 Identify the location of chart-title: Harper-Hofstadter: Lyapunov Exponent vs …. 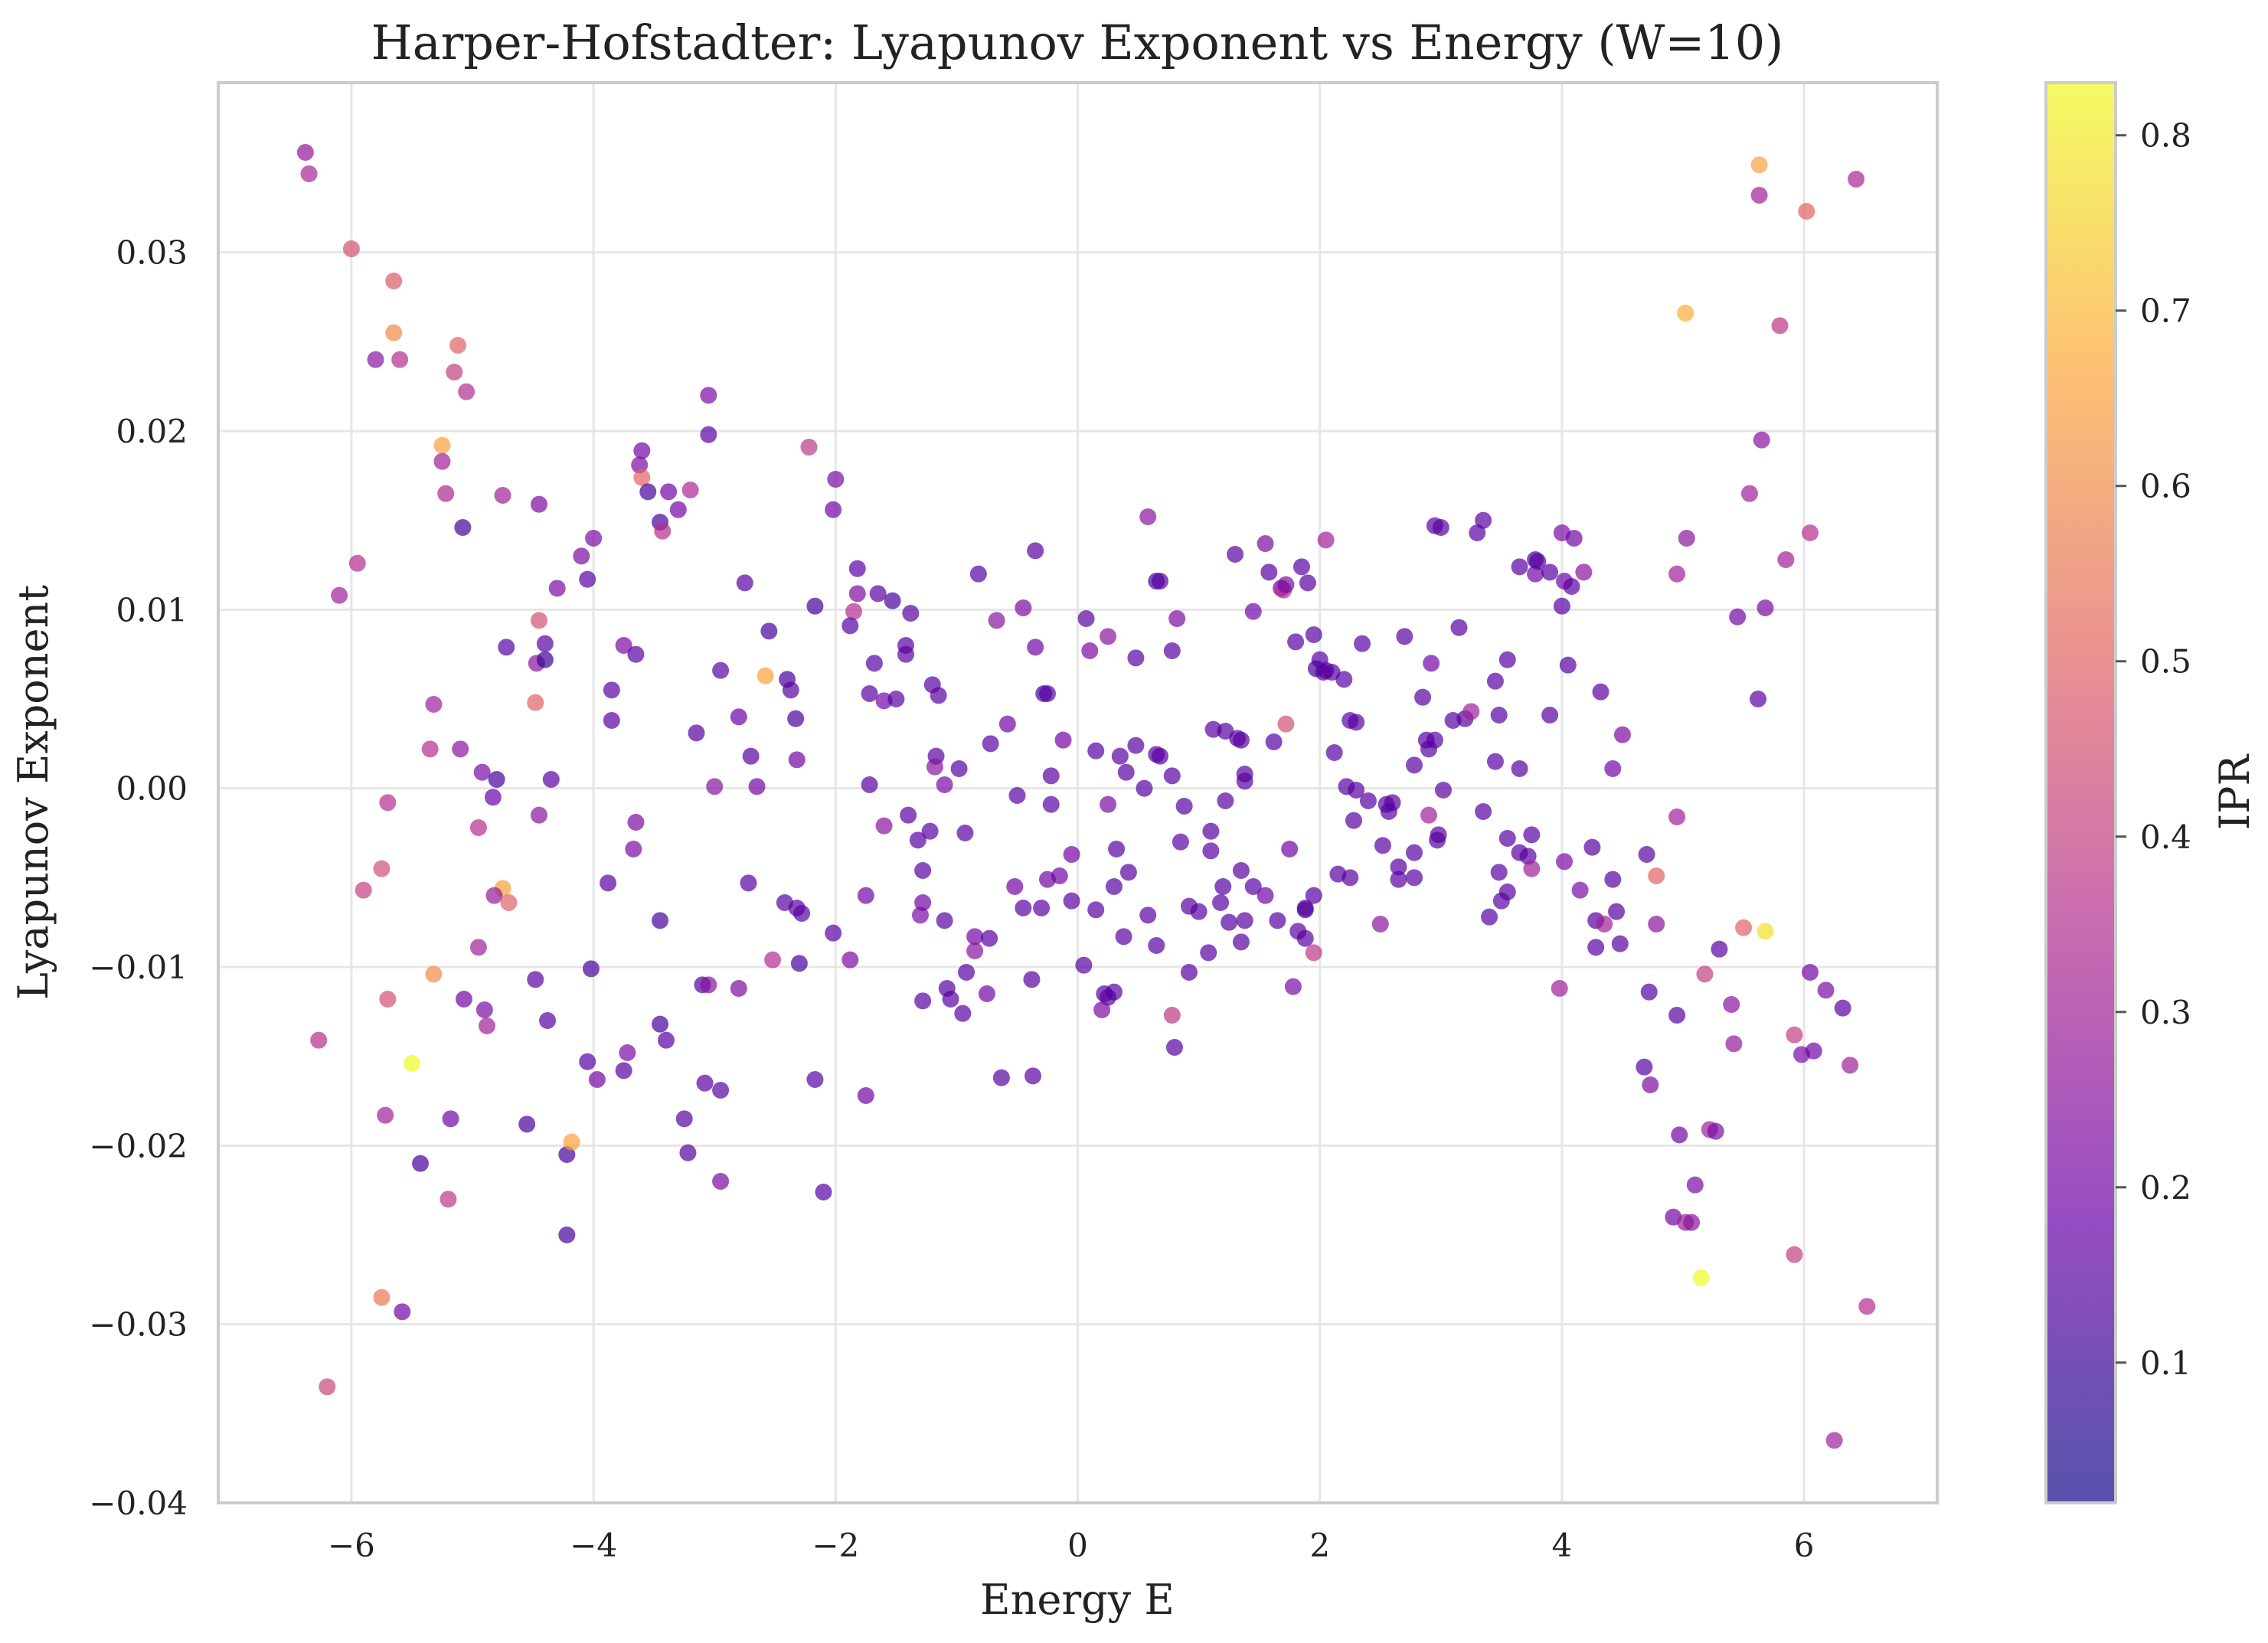
(1077, 43).